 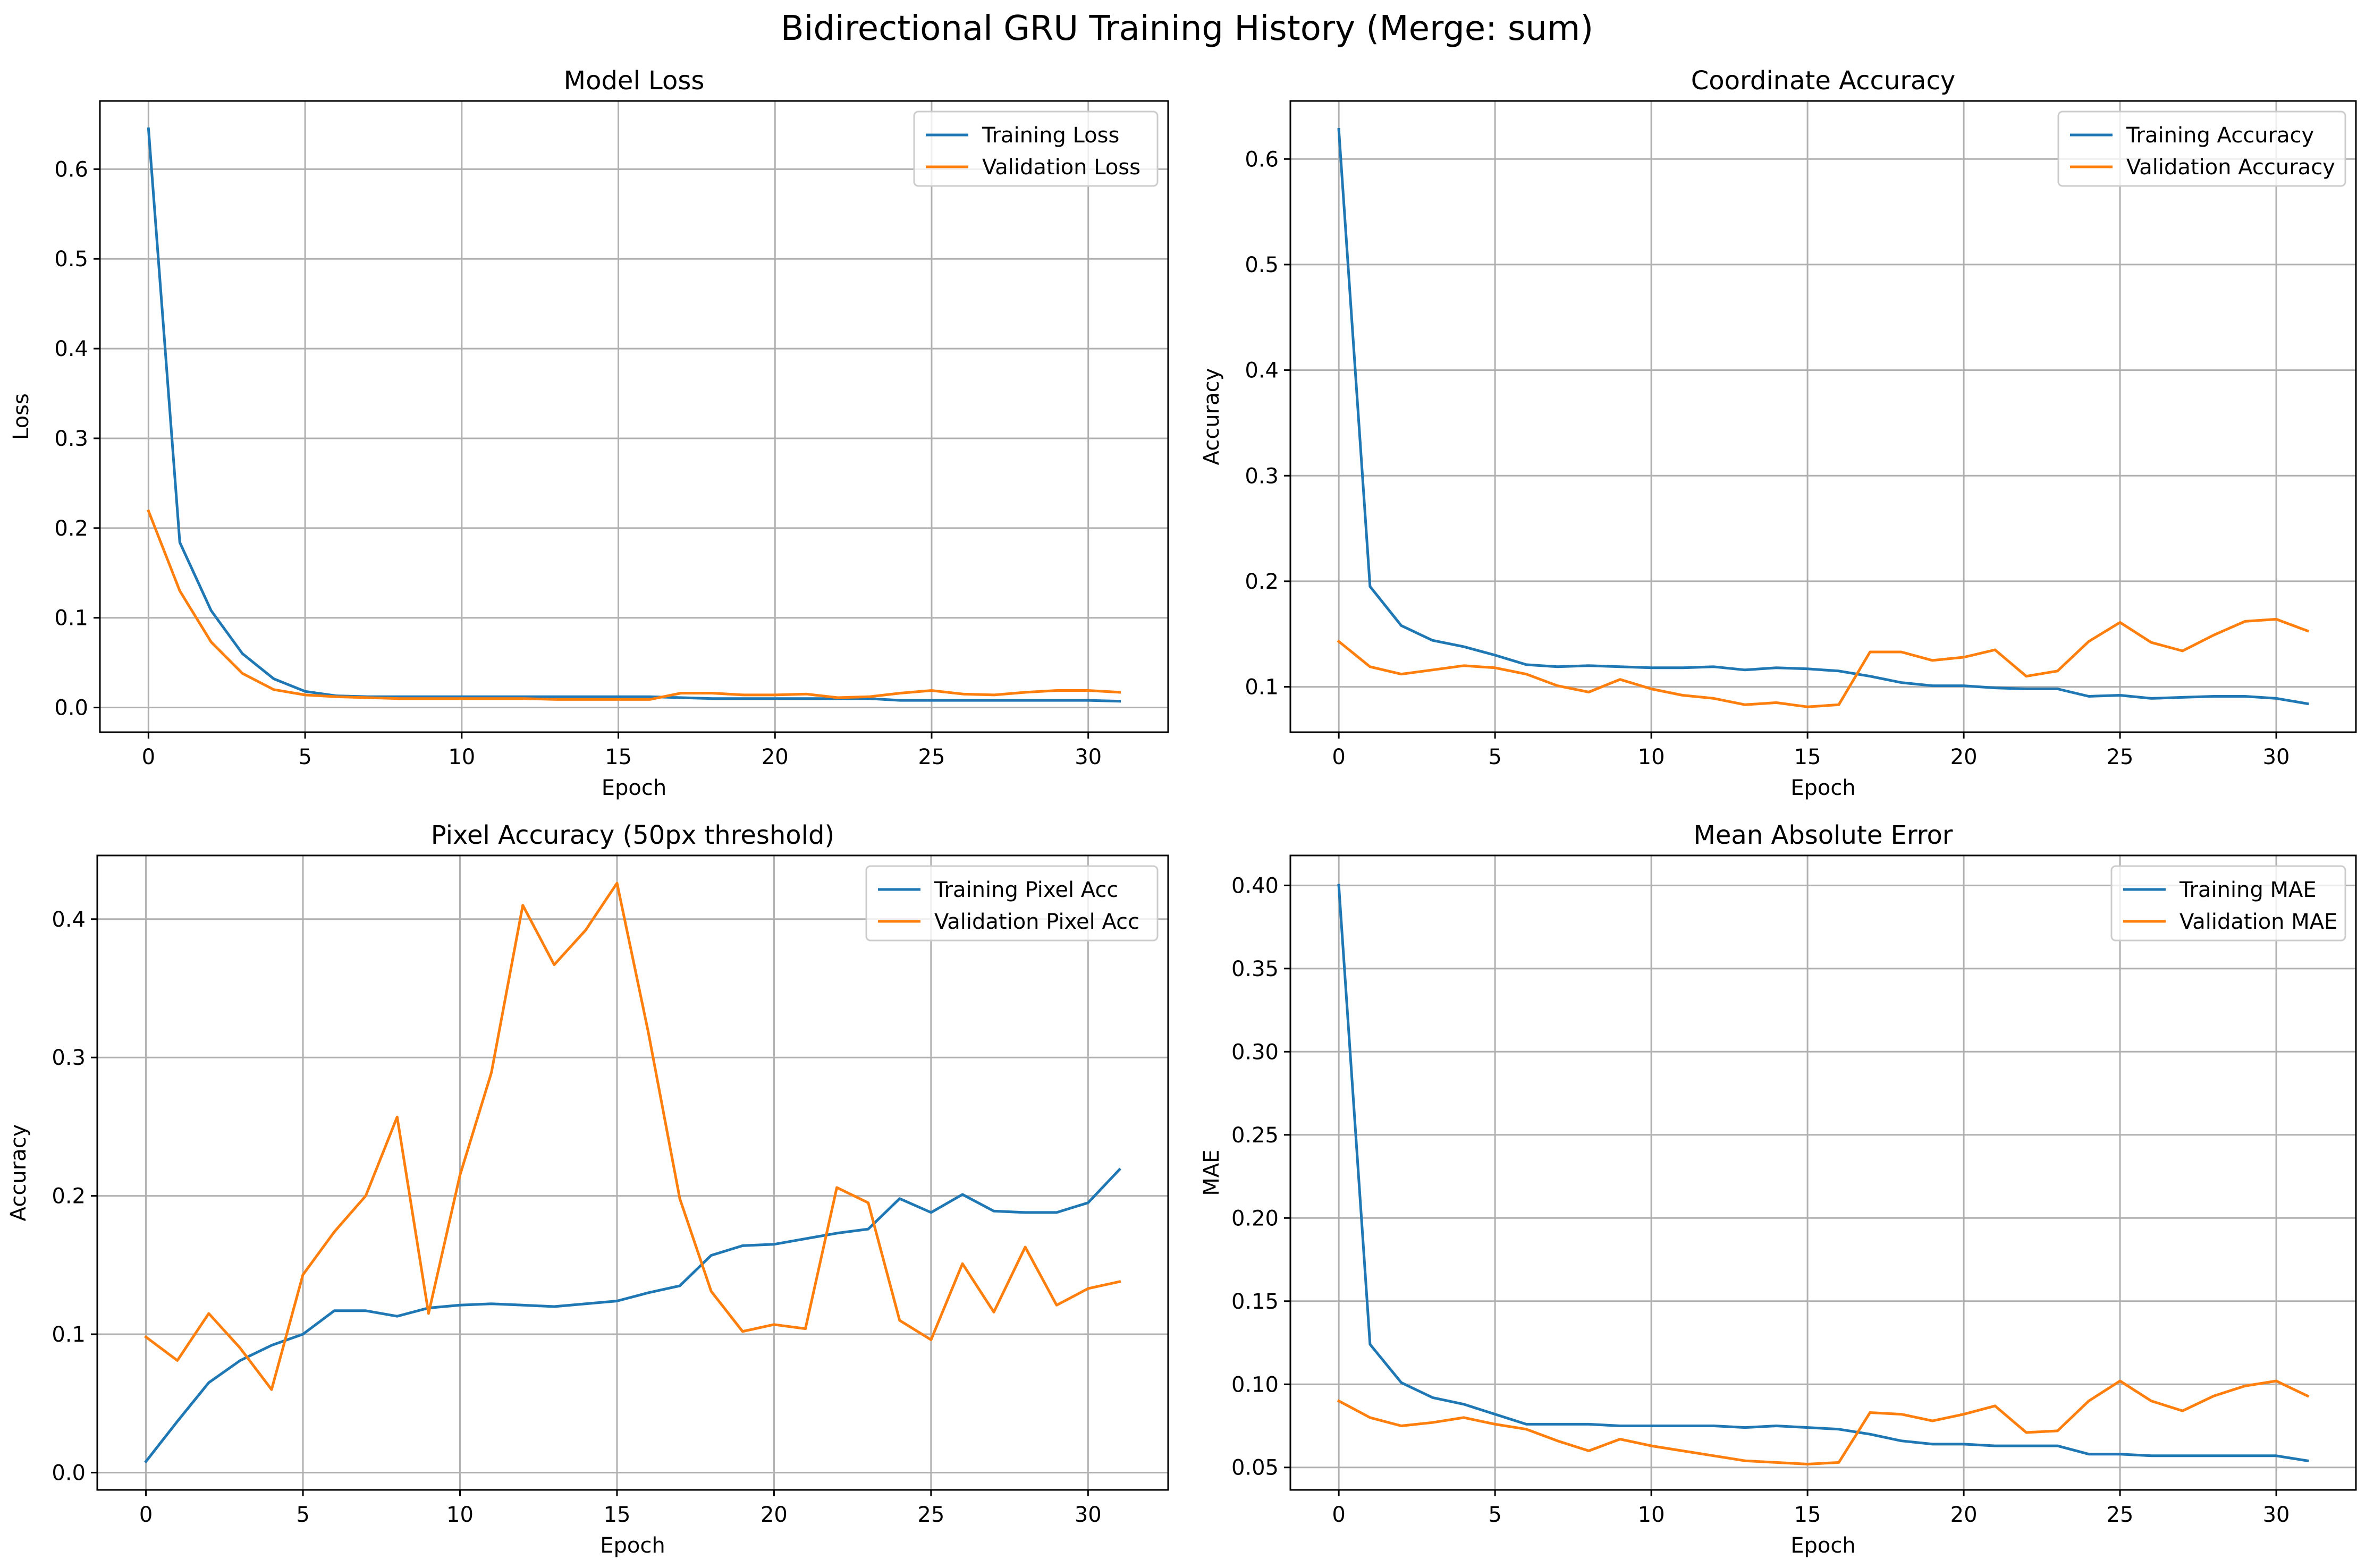 I want to click on legend: Training Pixel Acc Validation Pixel Acc, so click(x=1012, y=903).